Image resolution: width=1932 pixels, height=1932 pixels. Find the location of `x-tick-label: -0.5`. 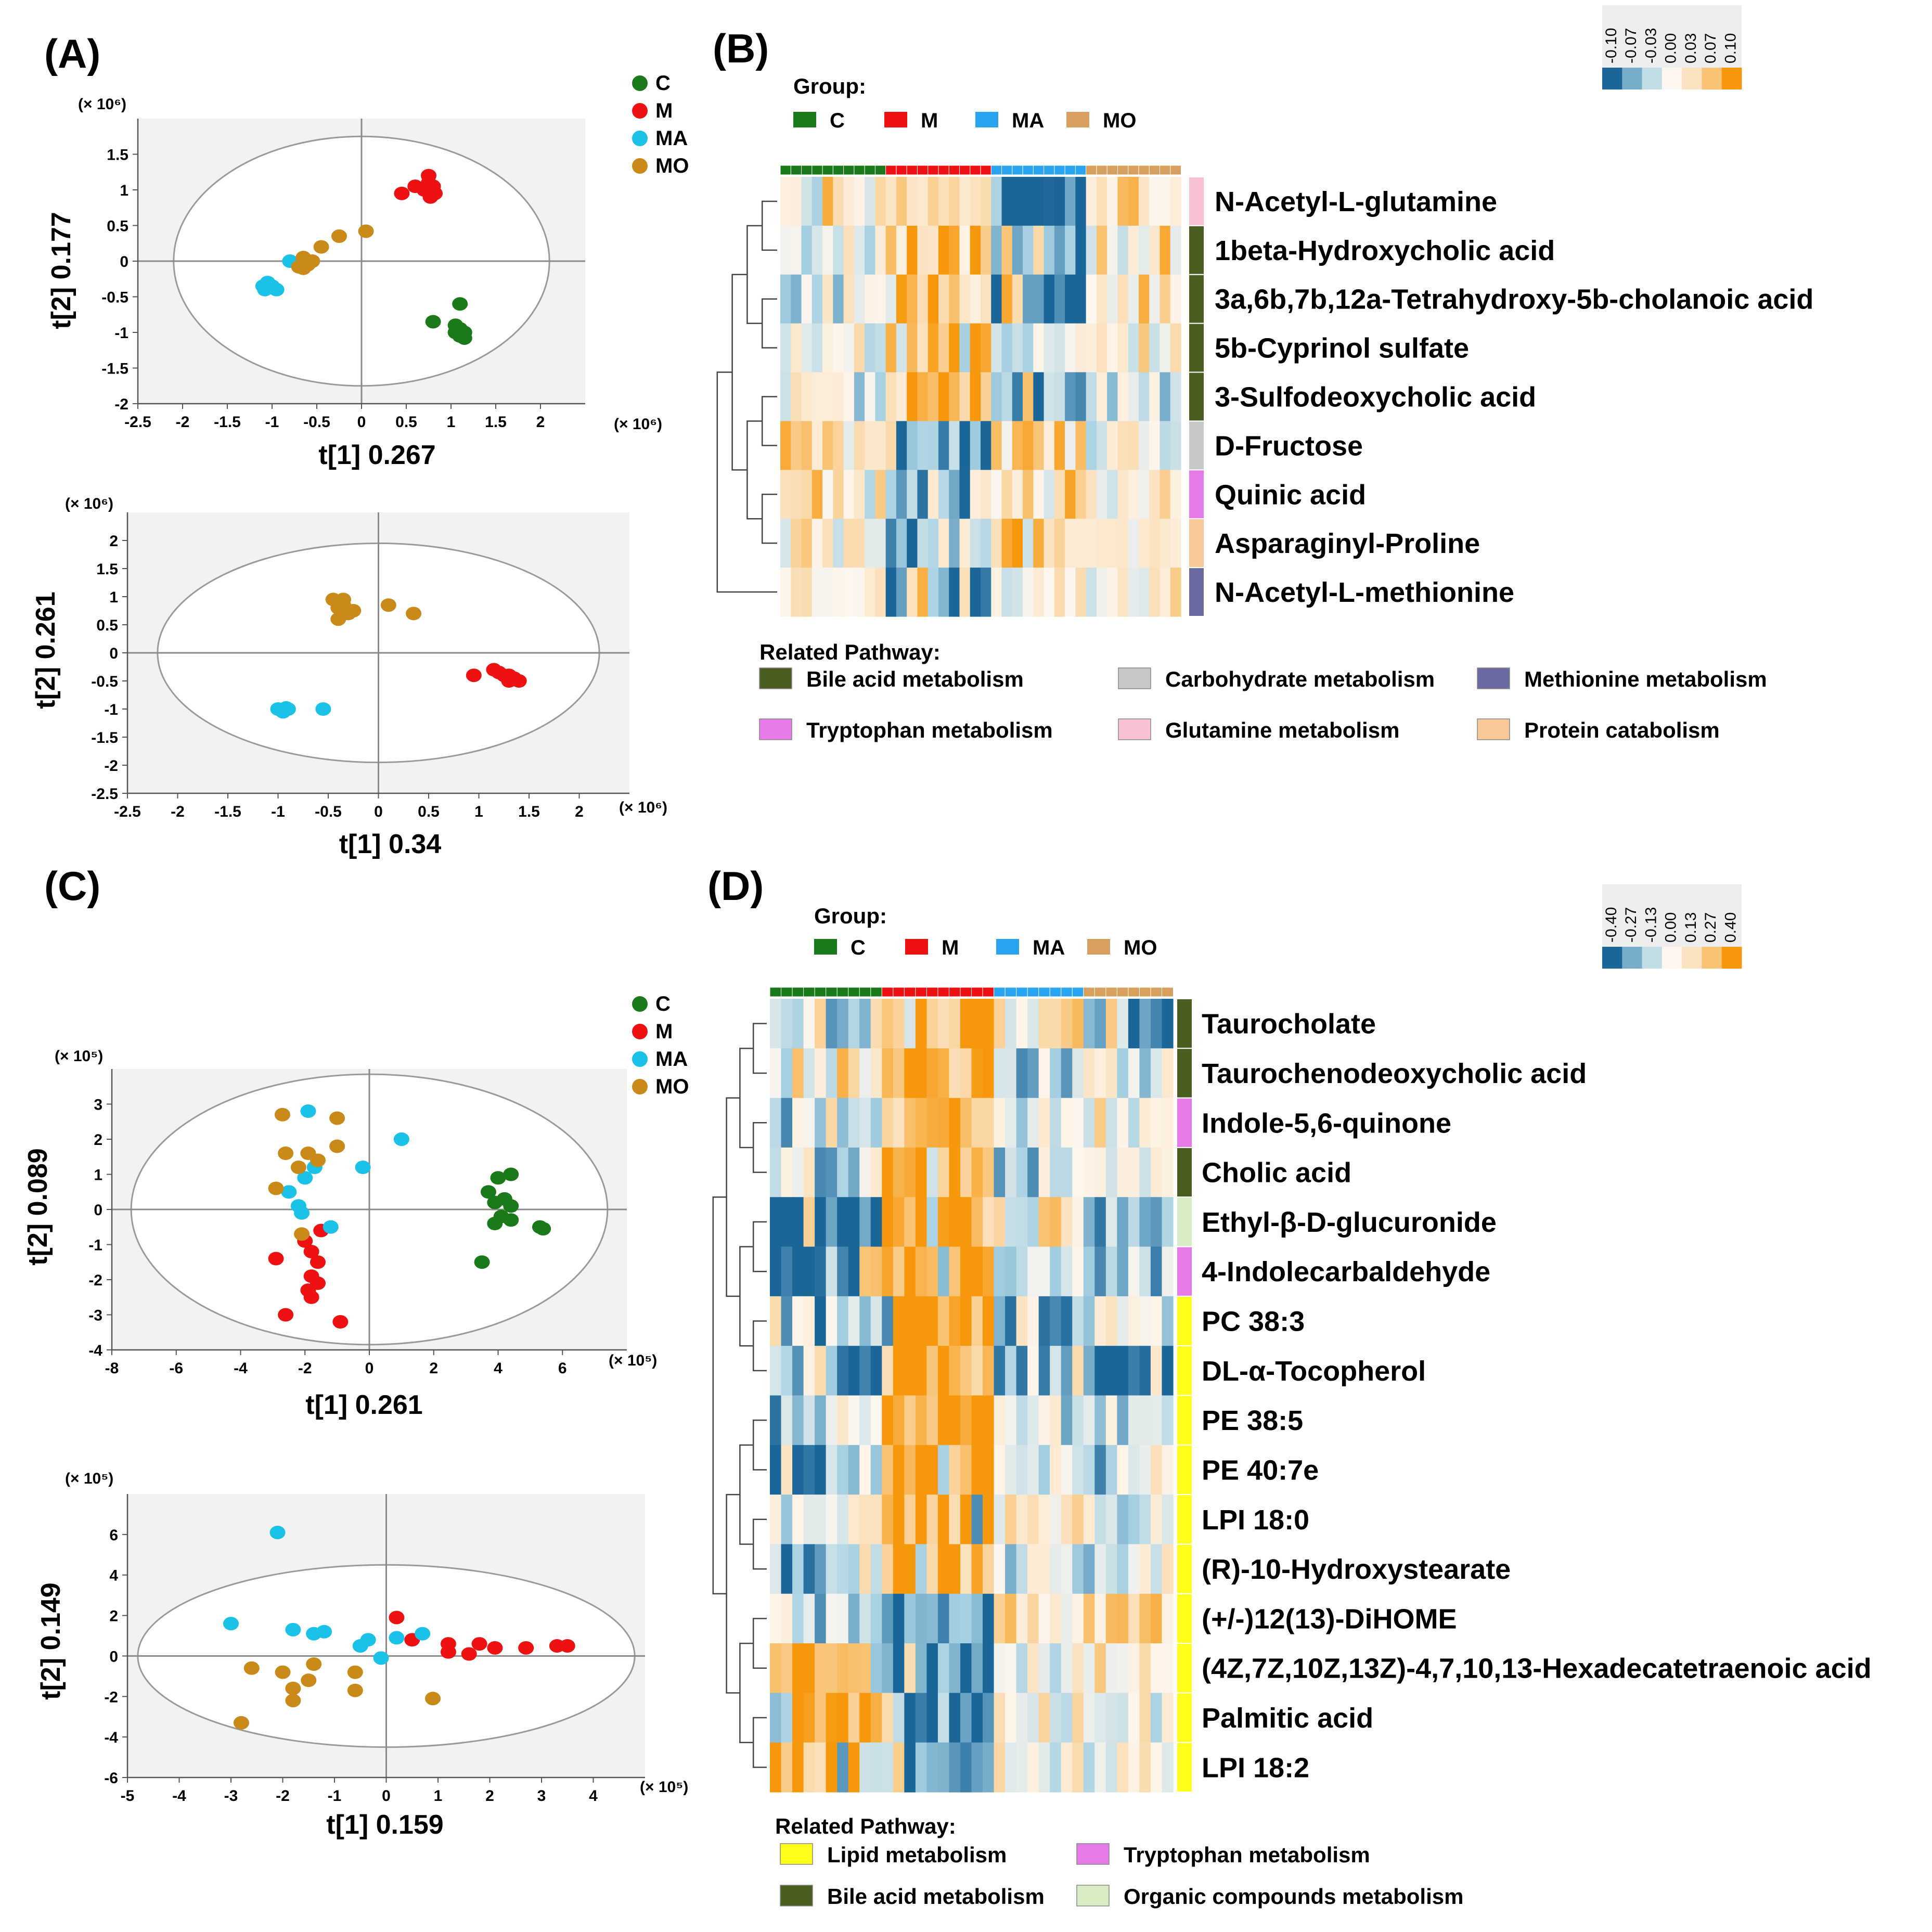

x-tick-label: -0.5 is located at coordinates (316, 422).